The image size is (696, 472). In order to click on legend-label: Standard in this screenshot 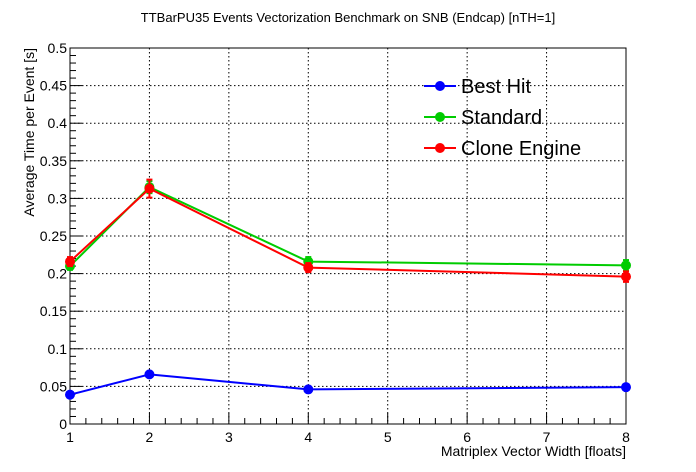, I will do `click(501, 118)`.